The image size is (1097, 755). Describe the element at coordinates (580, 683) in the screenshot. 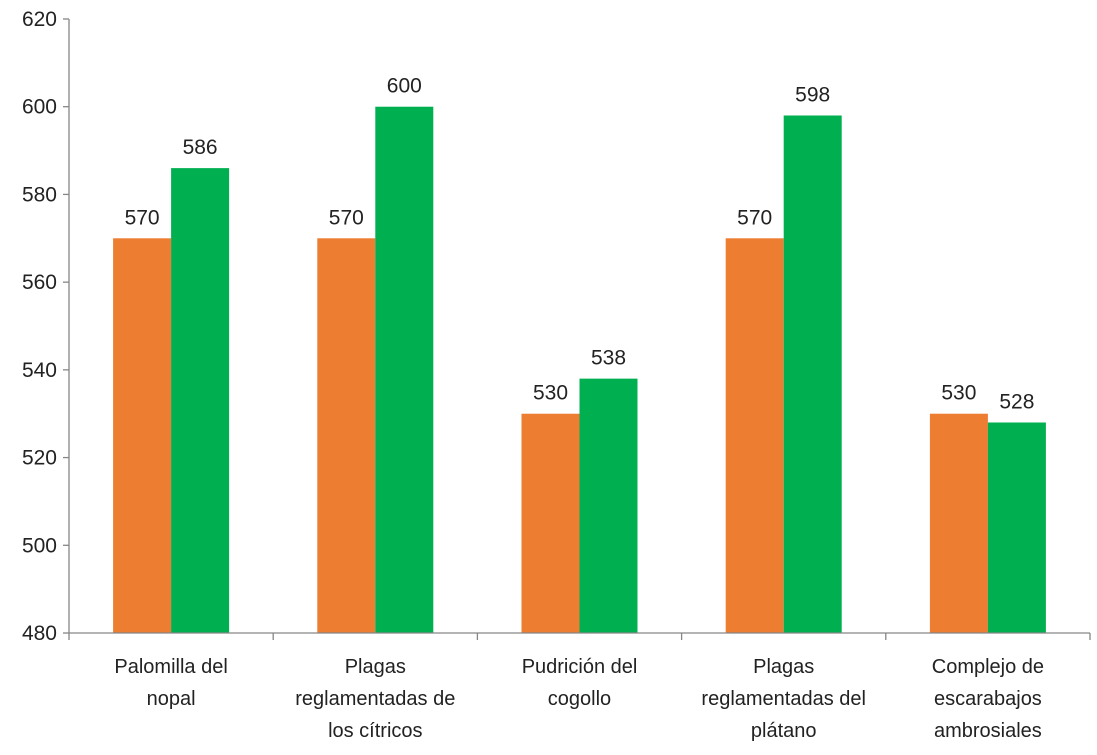

I see `x-tick-label: Pudrición del cogollo` at that location.